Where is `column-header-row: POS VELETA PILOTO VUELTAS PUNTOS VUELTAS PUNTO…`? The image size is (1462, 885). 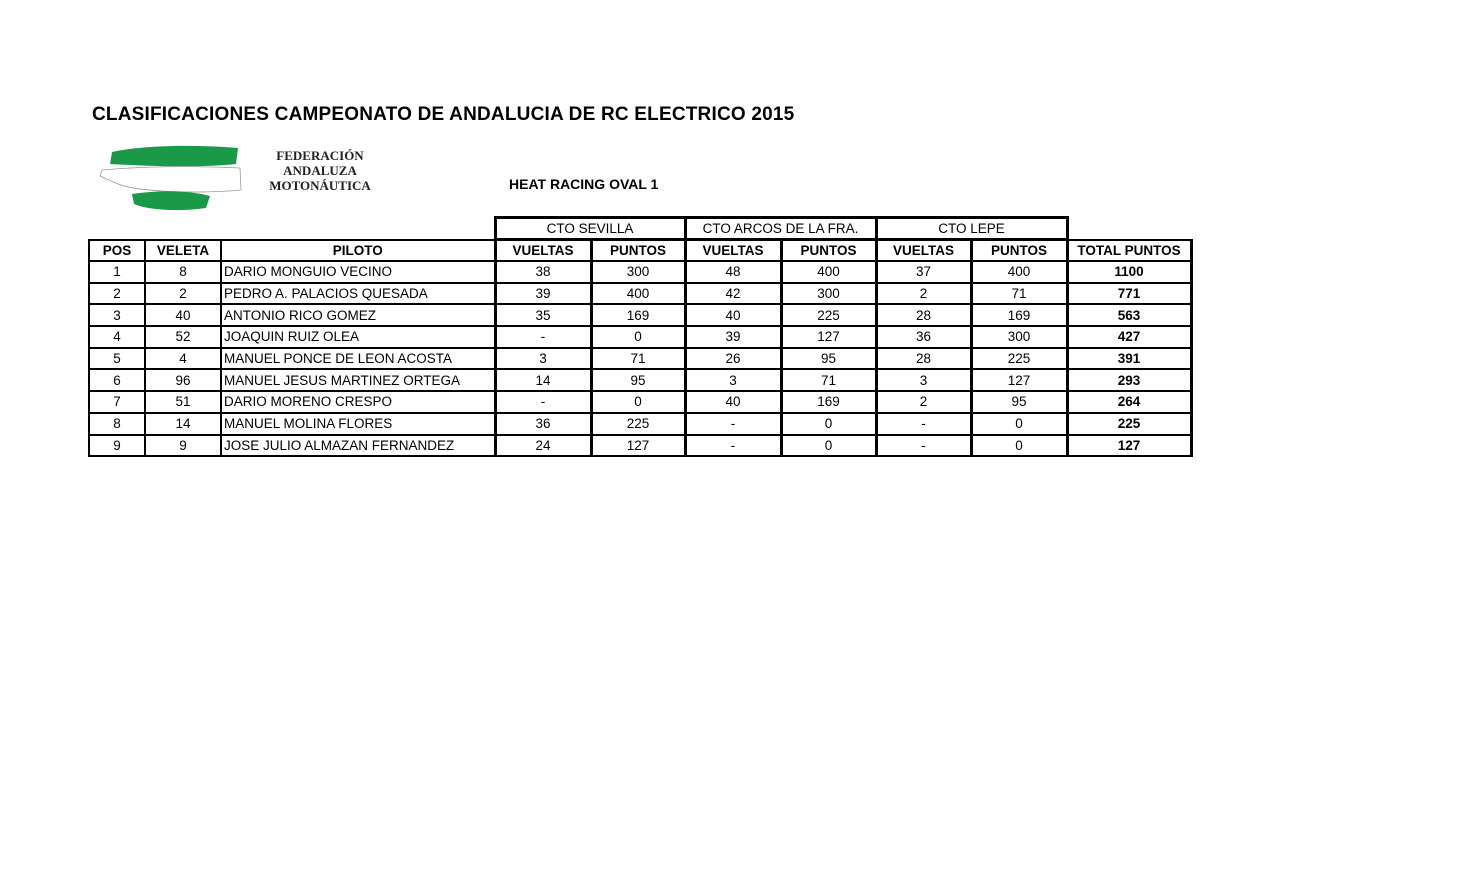 column-header-row: POS VELETA PILOTO VUELTAS PUNTOS VUELTAS PUNTO… is located at coordinates (640, 250).